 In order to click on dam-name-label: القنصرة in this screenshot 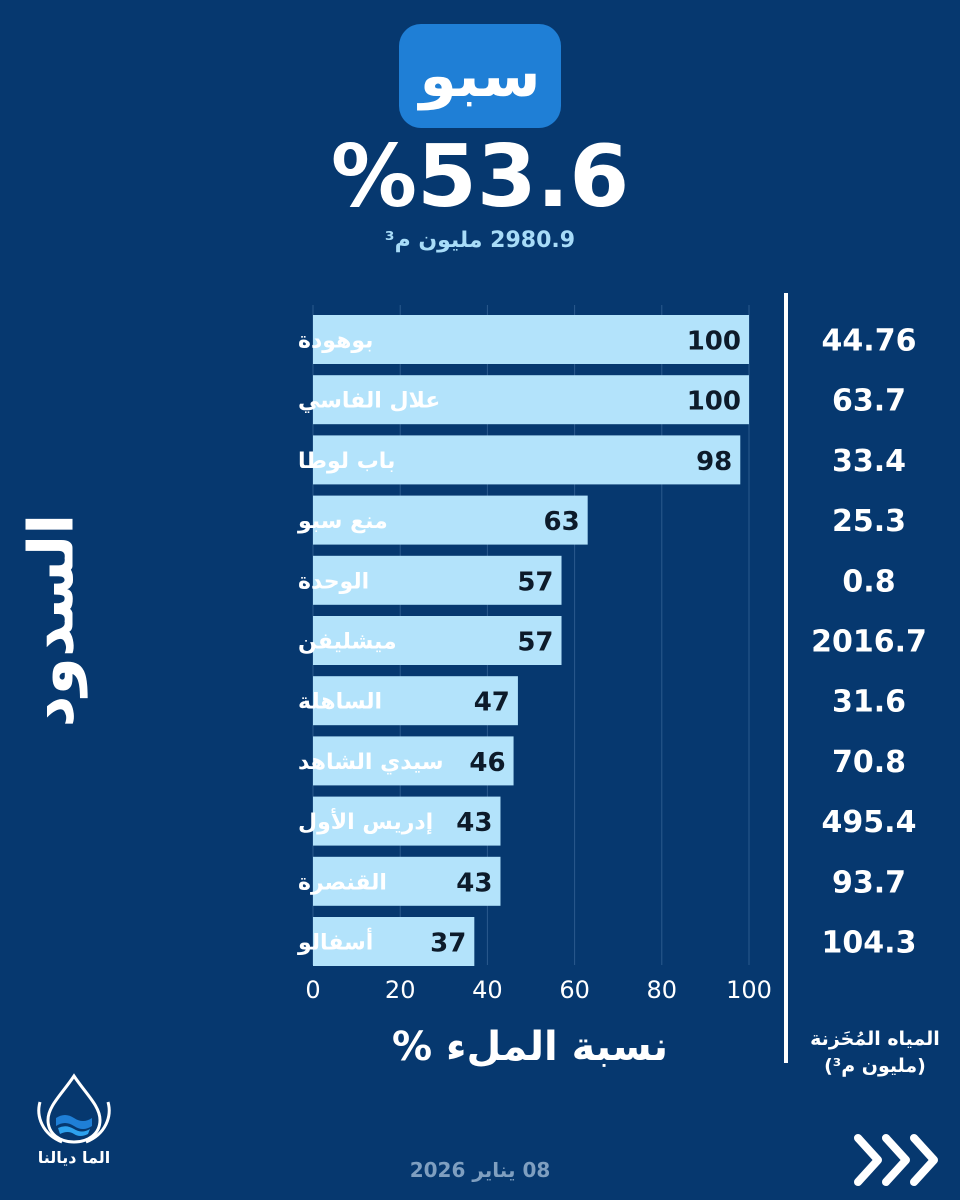, I will do `click(342, 882)`.